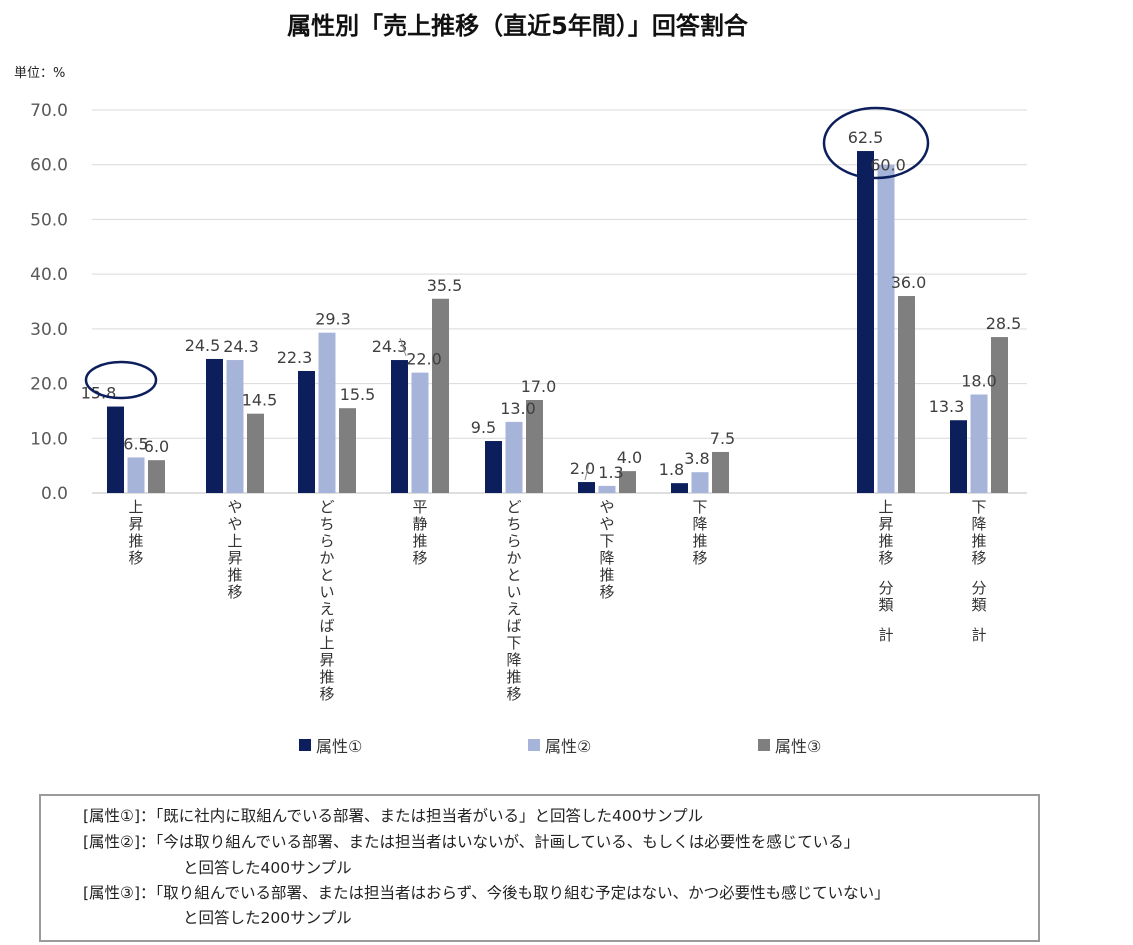 The height and width of the screenshot is (945, 1133). What do you see at coordinates (517, 26) in the screenshot?
I see `chart-title: 属性別「売上推移（直近5年間）」回答割合` at bounding box center [517, 26].